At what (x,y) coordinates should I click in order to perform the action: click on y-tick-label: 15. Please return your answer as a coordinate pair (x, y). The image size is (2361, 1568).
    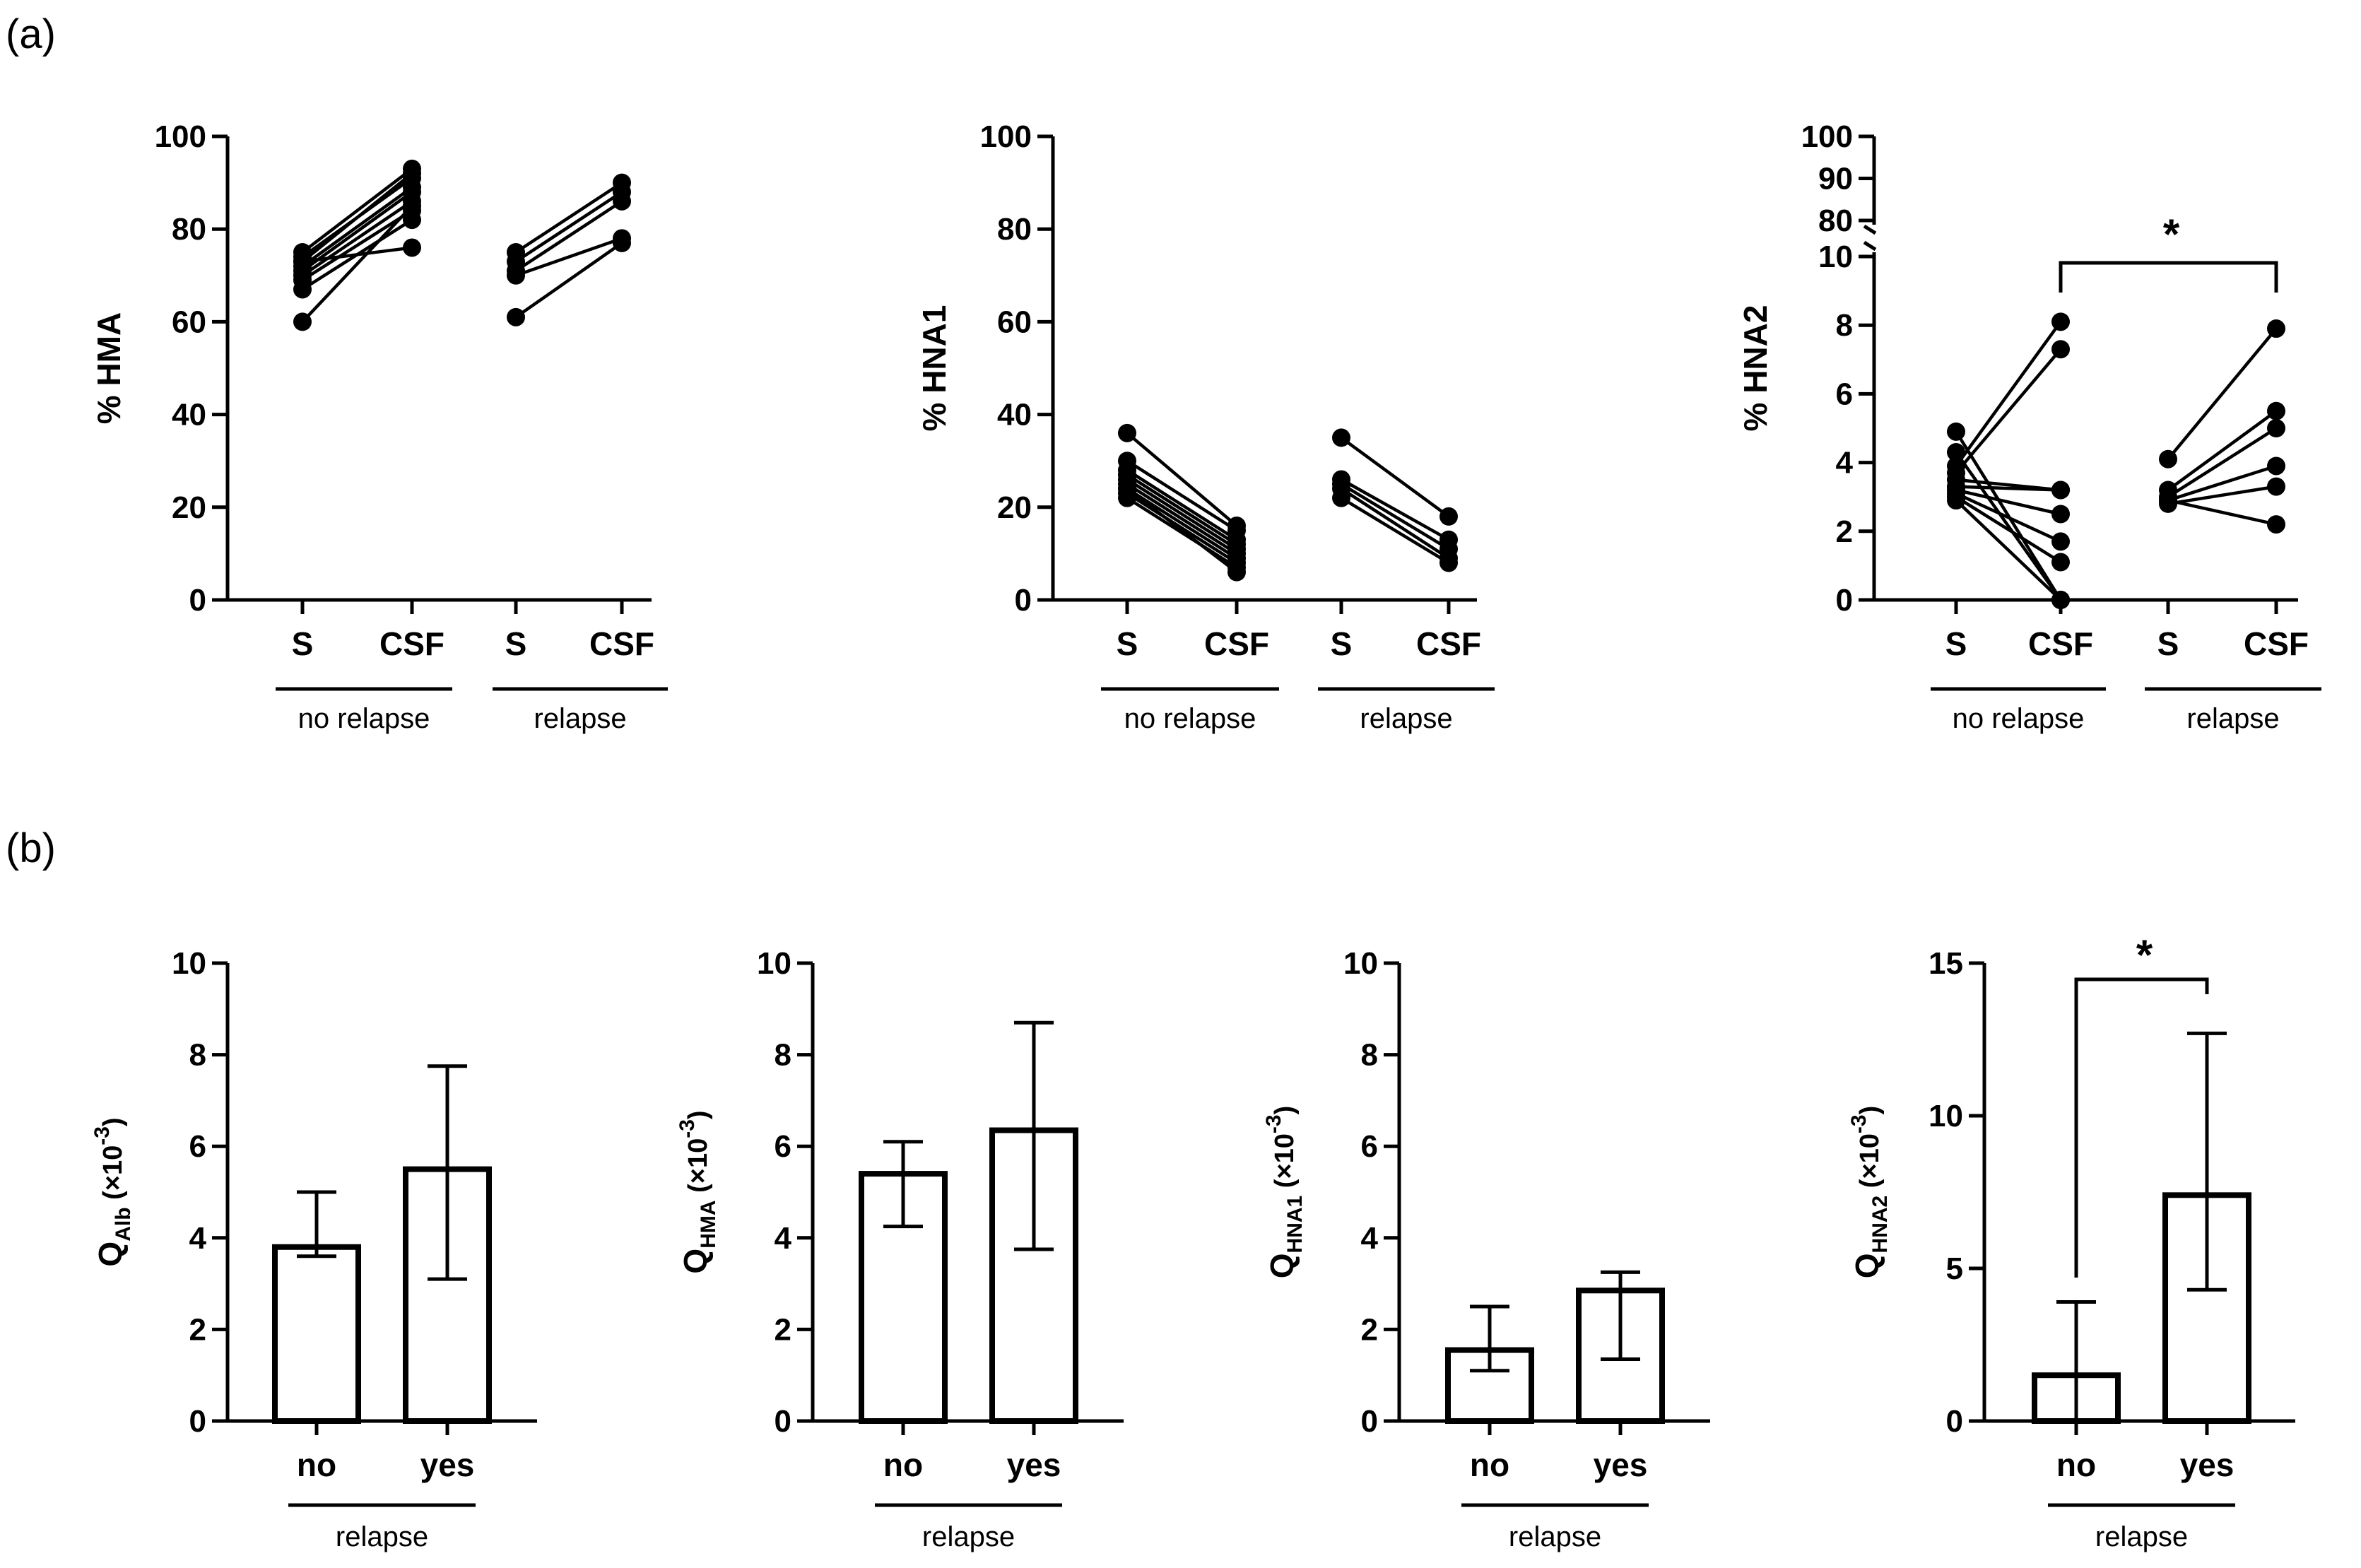
    Looking at the image, I should click on (1946, 963).